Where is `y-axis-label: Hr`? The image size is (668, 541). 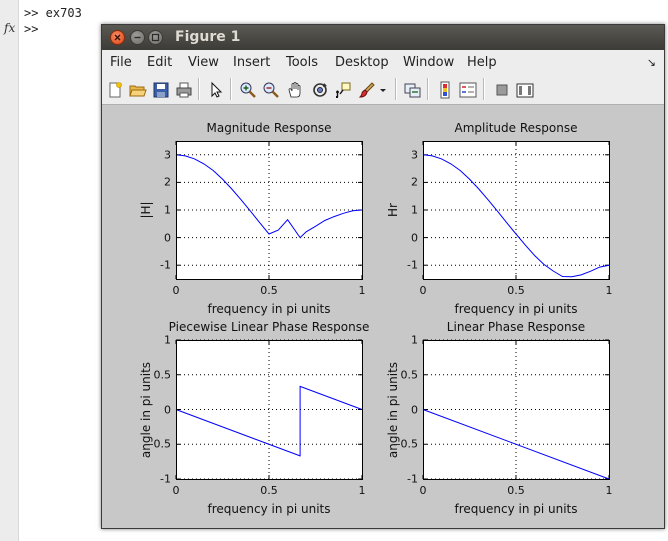
y-axis-label: Hr is located at coordinates (393, 210).